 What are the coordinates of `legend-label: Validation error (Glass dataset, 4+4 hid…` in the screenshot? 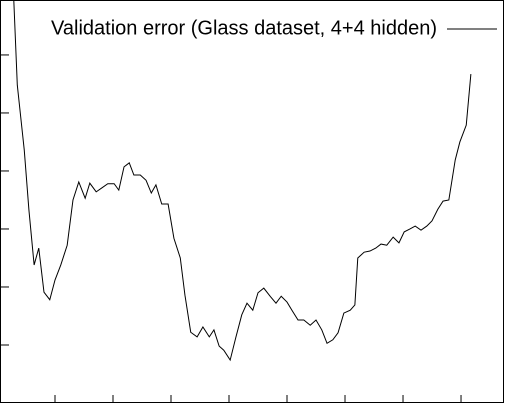 It's located at (244, 28).